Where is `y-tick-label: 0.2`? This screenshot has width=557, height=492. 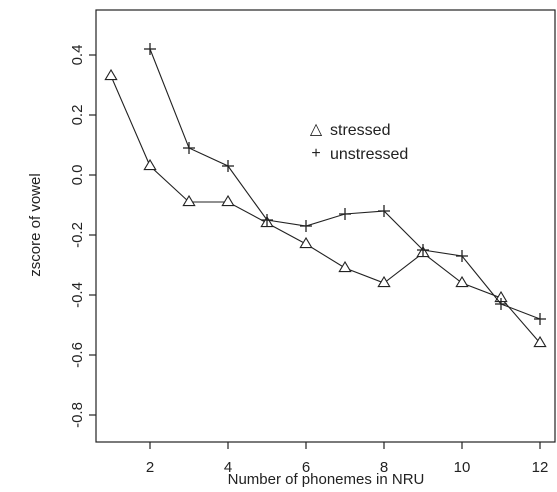 y-tick-label: 0.2 is located at coordinates (77, 115).